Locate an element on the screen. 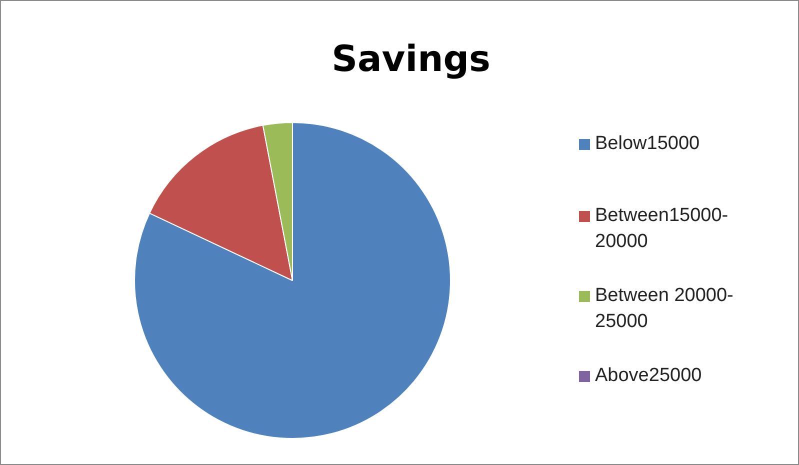 The width and height of the screenshot is (799, 465). legend-label: Below15000 is located at coordinates (648, 144).